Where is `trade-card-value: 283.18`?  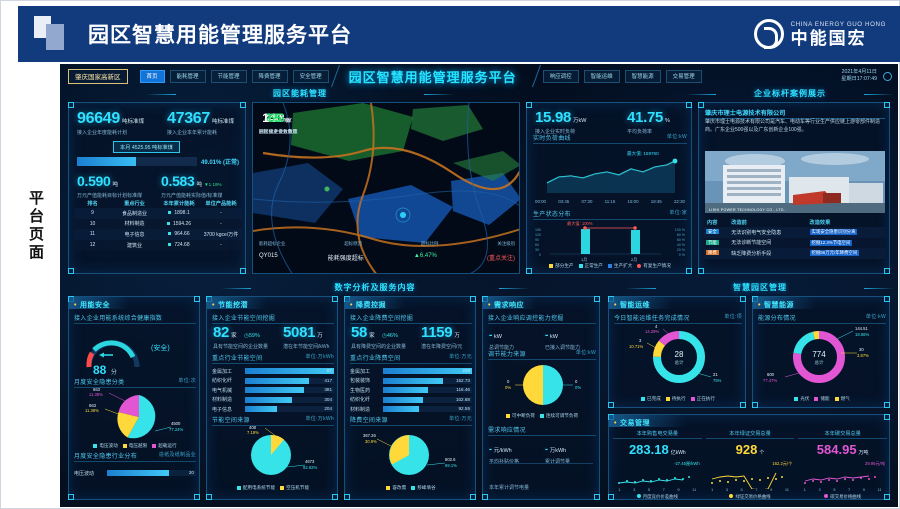 trade-card-value: 283.18 is located at coordinates (648, 449).